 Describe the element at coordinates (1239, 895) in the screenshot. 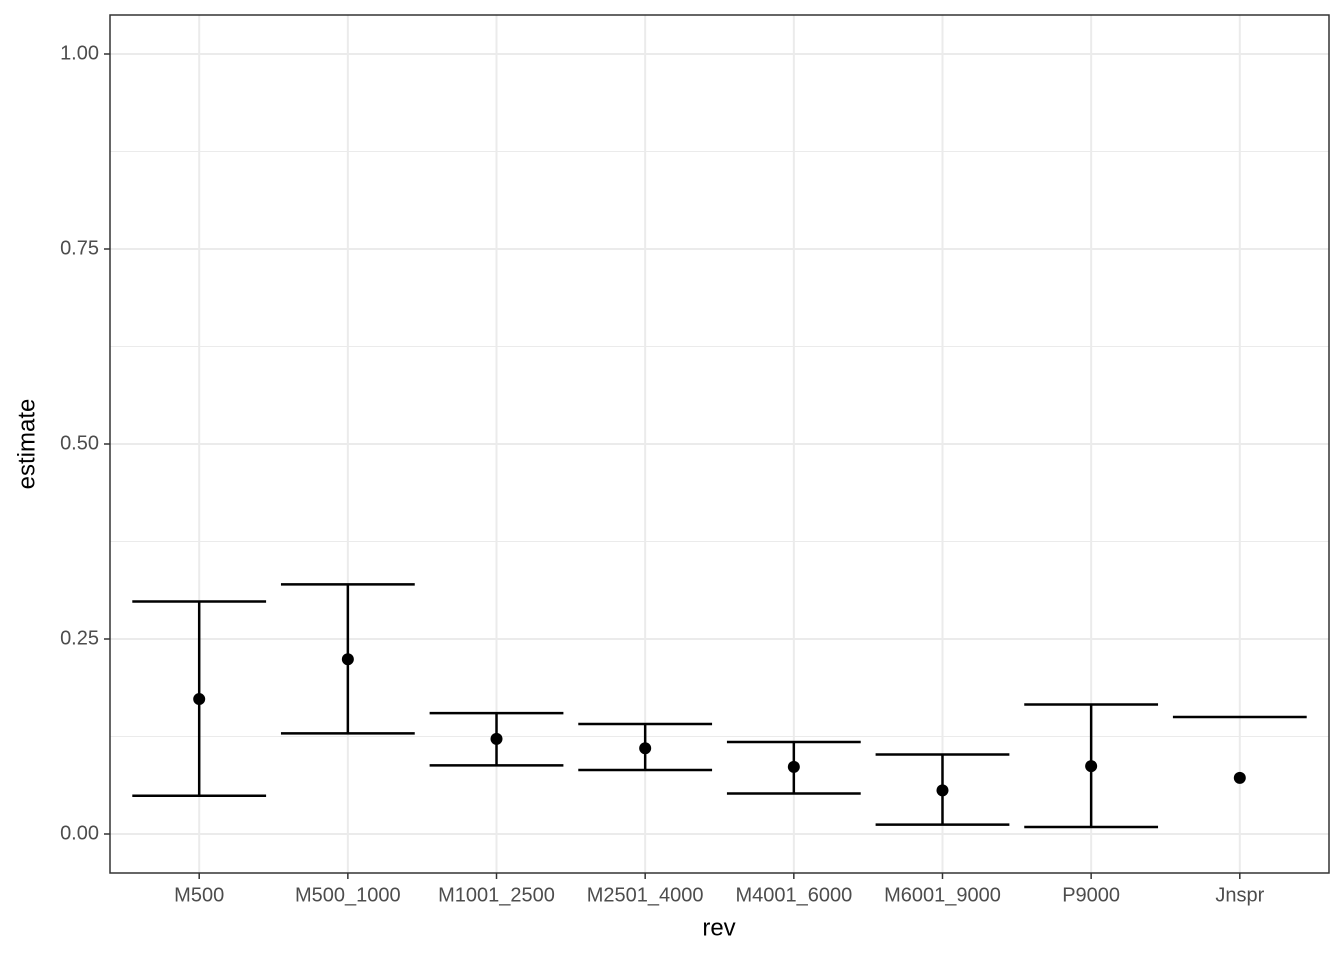

I see `x-tick-label: Jnspr` at that location.